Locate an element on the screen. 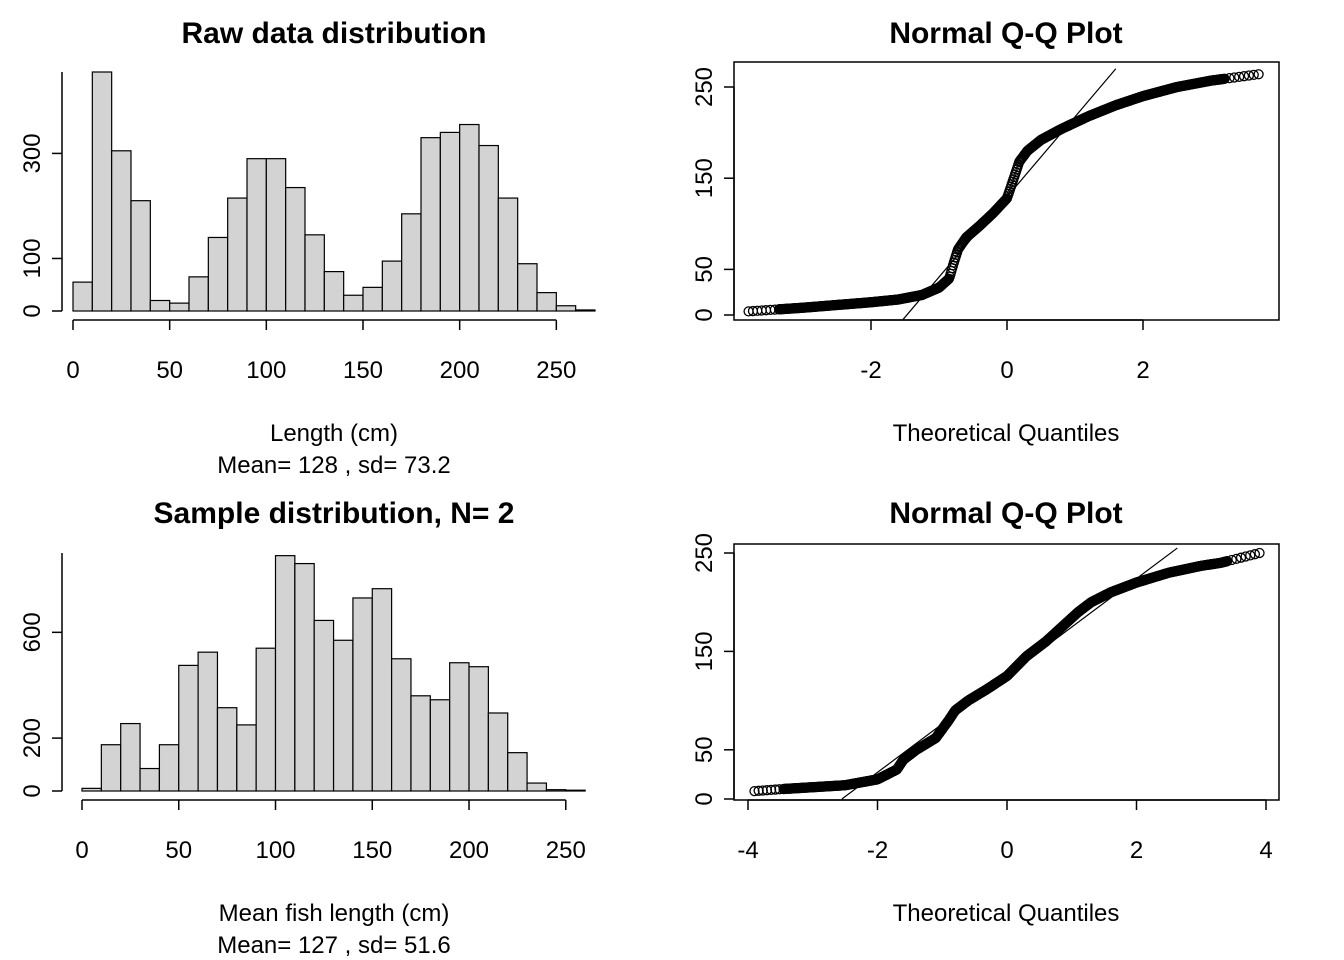 The image size is (1344, 960). qq-plot-top-points is located at coordinates (1003, 193).